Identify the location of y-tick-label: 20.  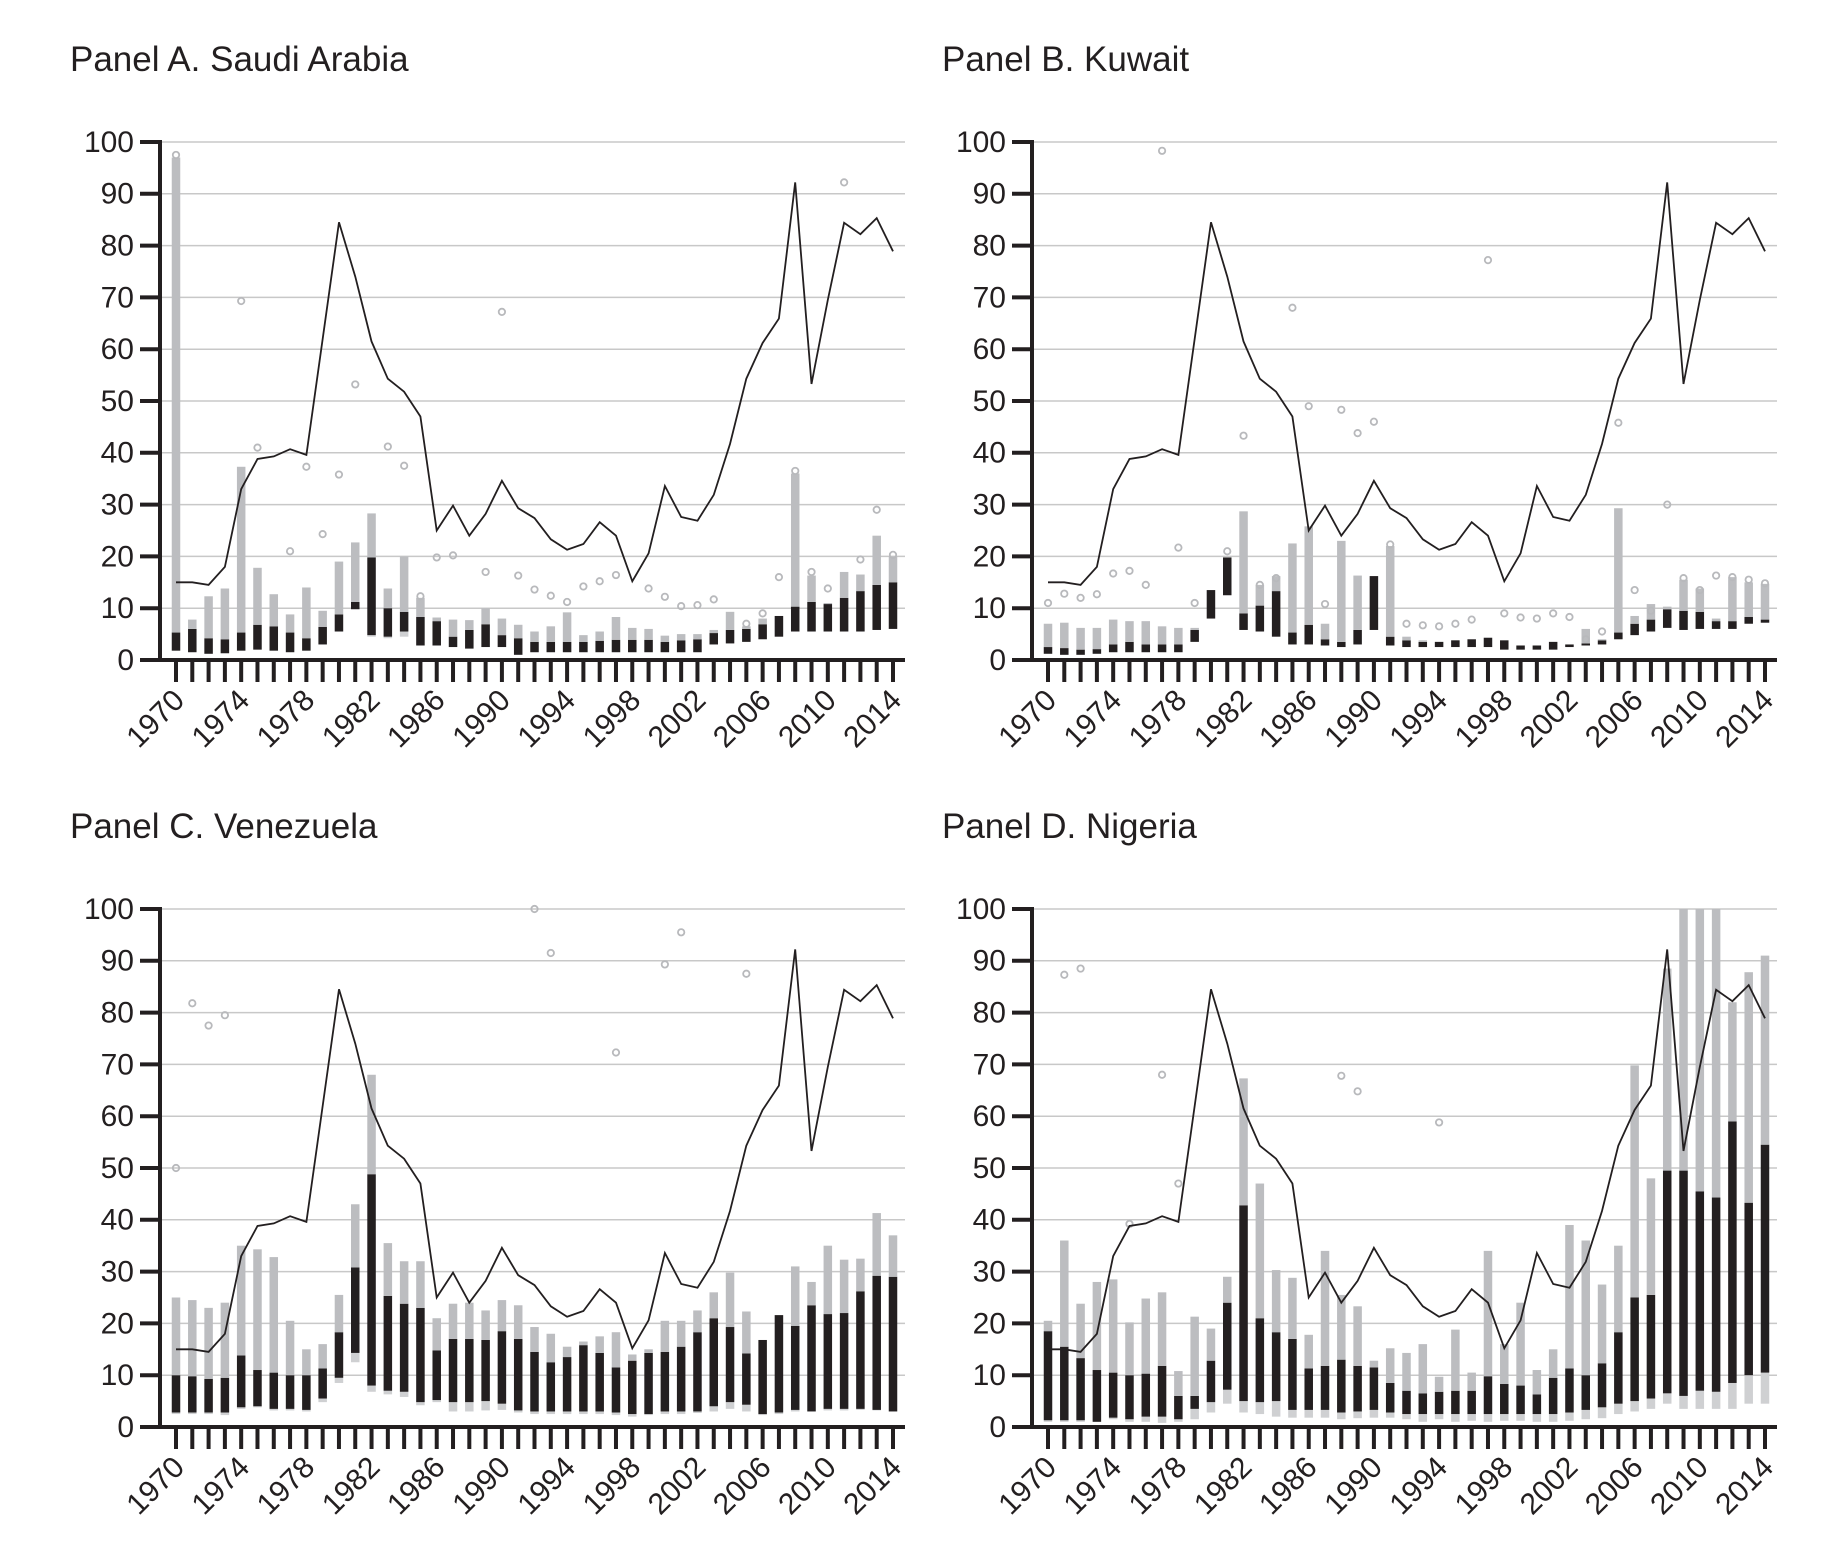
(989, 1323).